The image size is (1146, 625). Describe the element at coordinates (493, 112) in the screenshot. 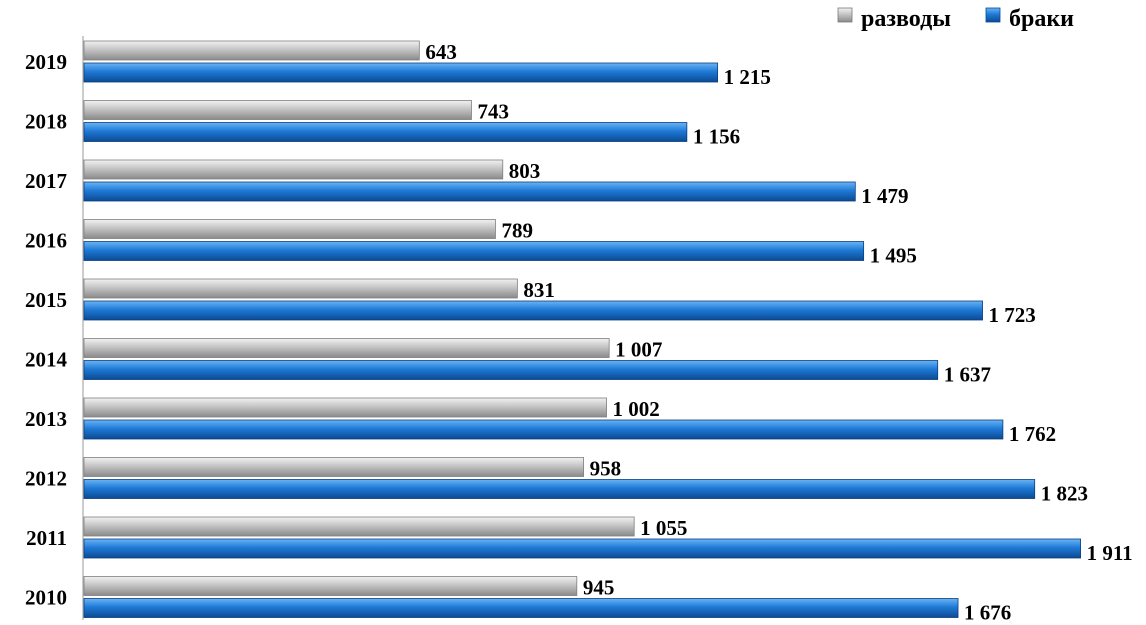

I see `data-label-divorces-2018: 743` at that location.